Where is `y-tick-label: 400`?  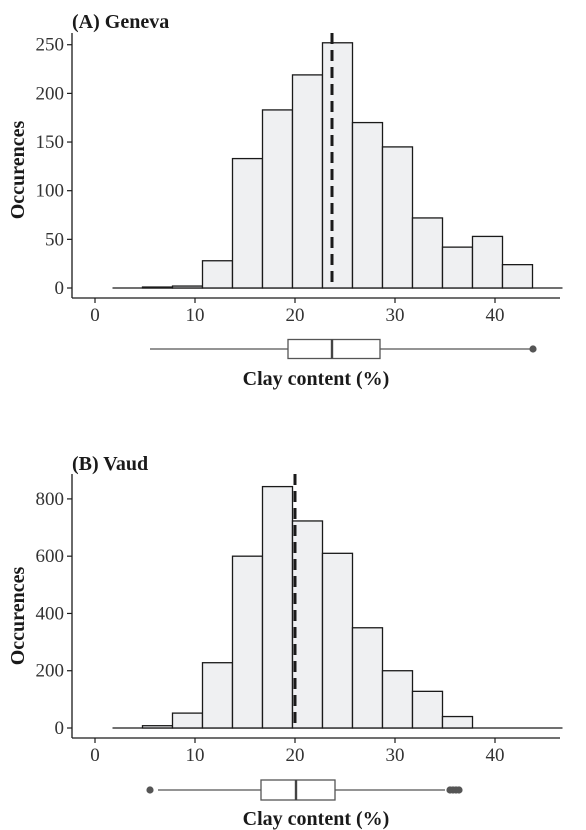
y-tick-label: 400 is located at coordinates (50, 613).